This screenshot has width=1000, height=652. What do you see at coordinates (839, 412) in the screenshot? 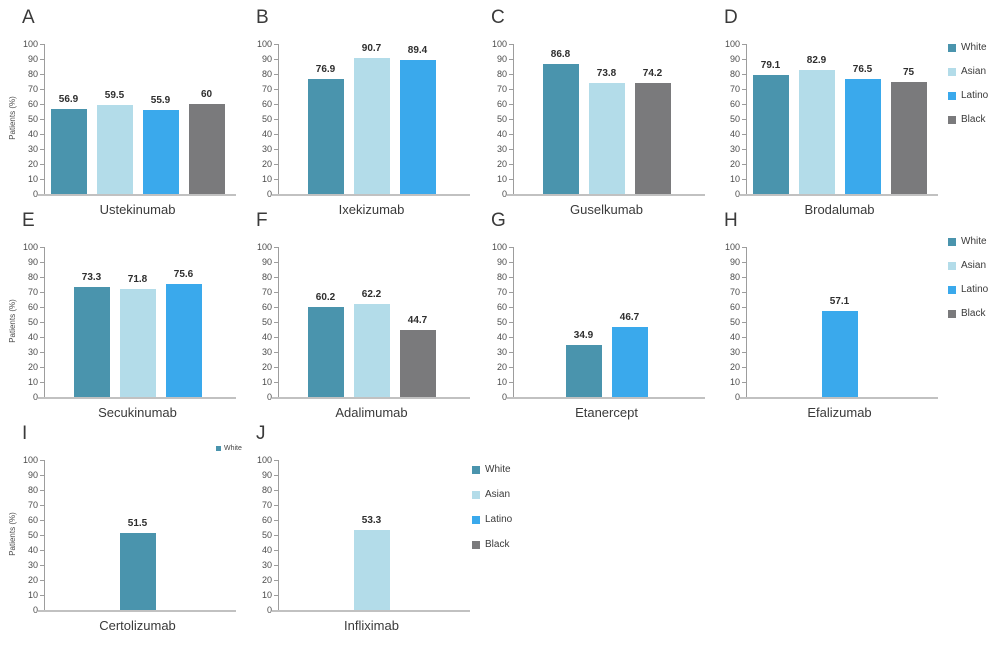
I see `drug-name-label: Efalizumab` at bounding box center [839, 412].